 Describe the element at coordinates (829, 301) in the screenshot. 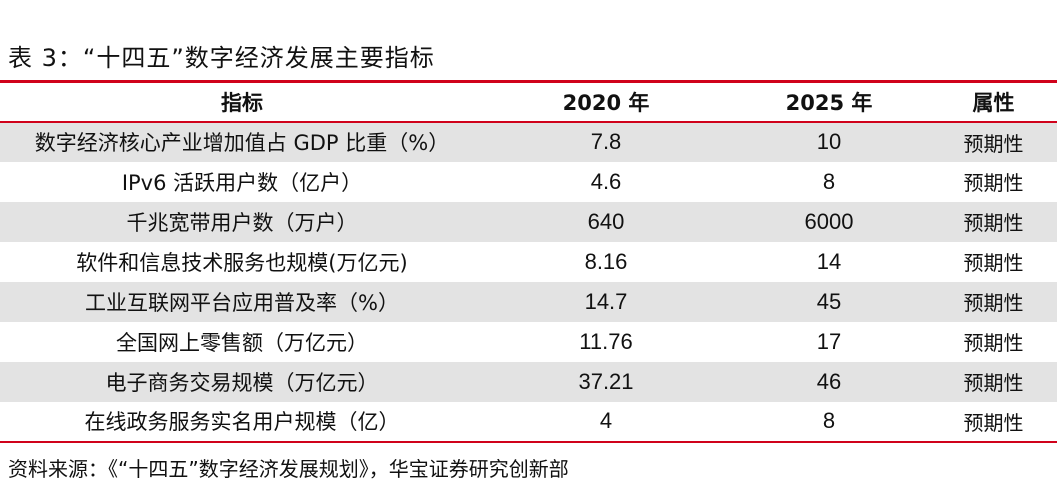

I see `value-2025-cell: 45` at that location.